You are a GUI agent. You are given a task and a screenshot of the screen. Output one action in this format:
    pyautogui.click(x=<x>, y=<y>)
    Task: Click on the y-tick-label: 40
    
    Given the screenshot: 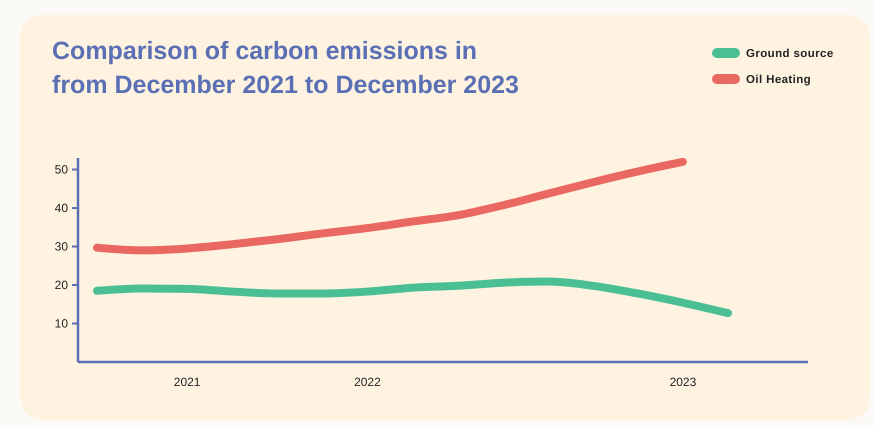 What is the action you would take?
    pyautogui.click(x=61, y=208)
    